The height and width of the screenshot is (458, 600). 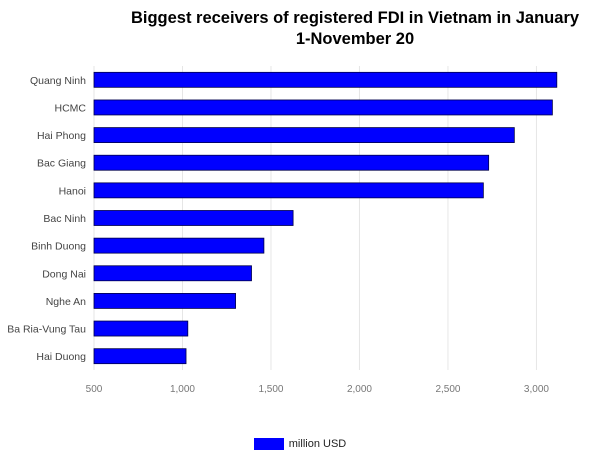 I want to click on category-label: Hai Phong, so click(x=61, y=136).